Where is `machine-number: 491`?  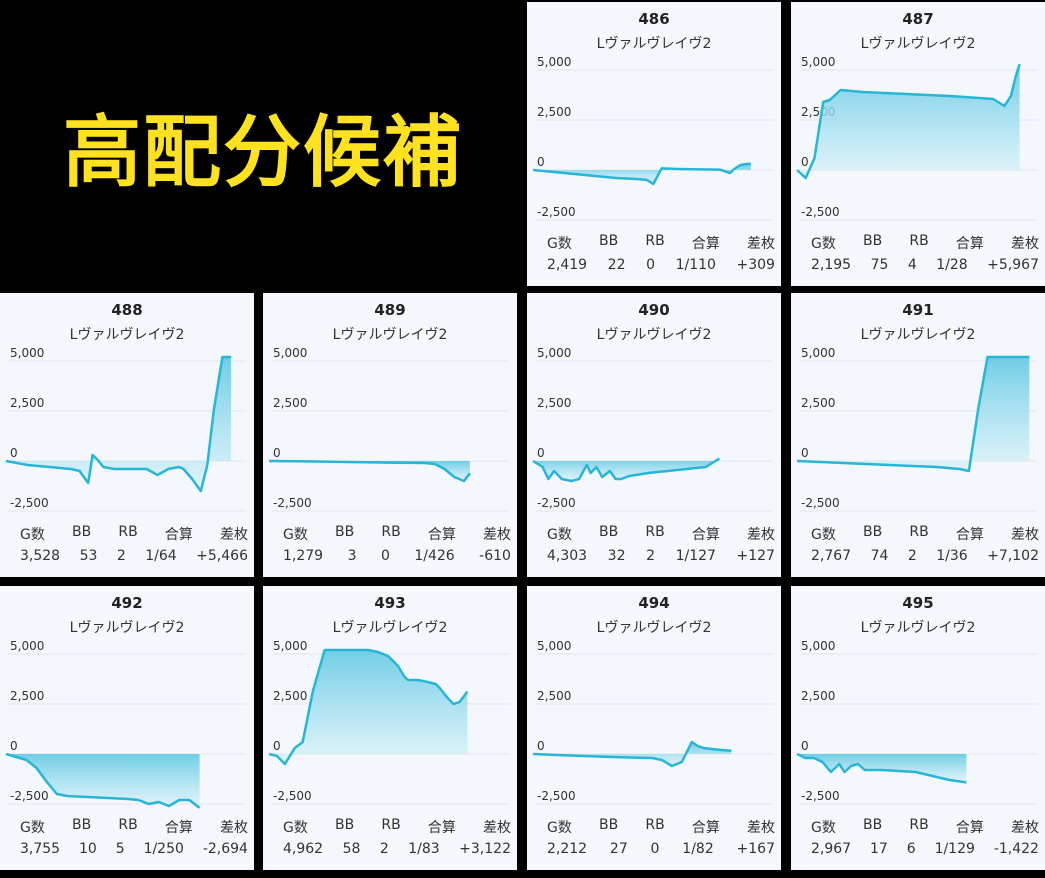
machine-number: 491 is located at coordinates (918, 310).